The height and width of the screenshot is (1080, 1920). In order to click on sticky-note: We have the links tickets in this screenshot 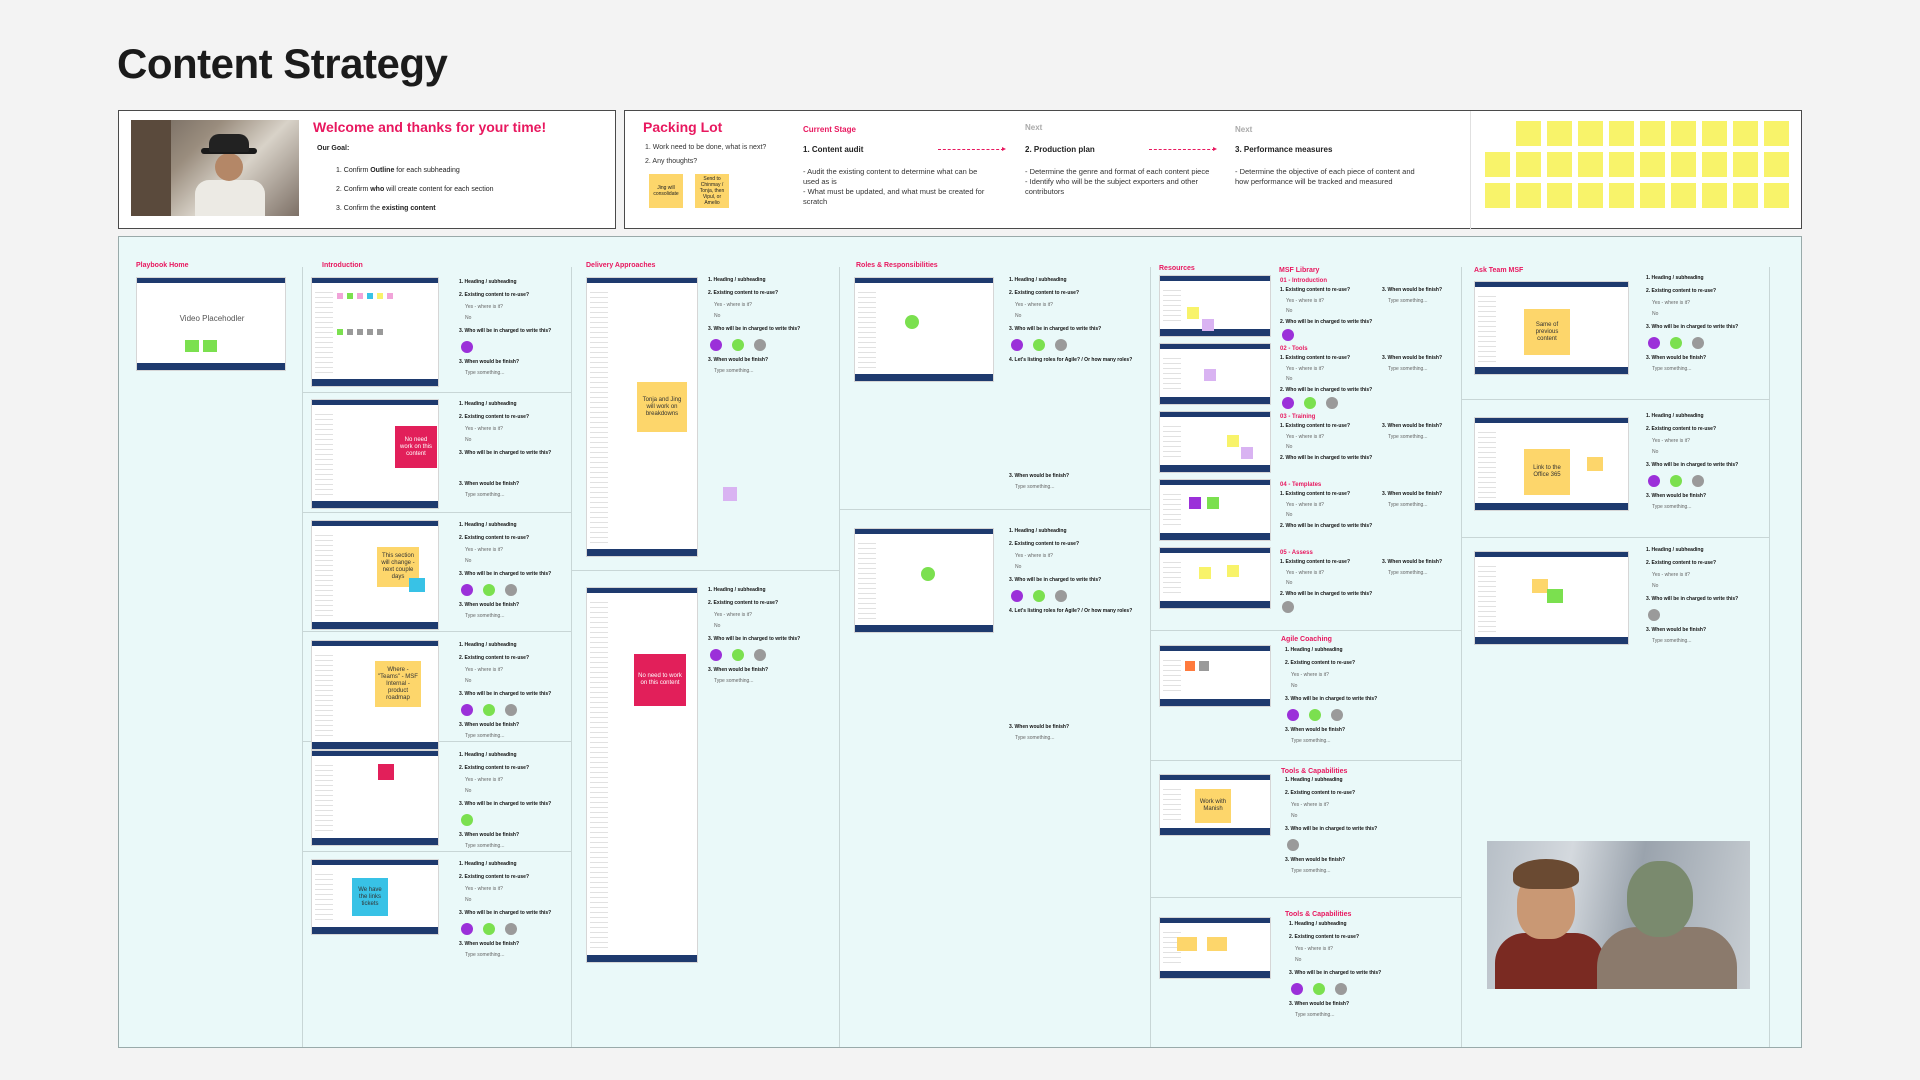, I will do `click(370, 897)`.